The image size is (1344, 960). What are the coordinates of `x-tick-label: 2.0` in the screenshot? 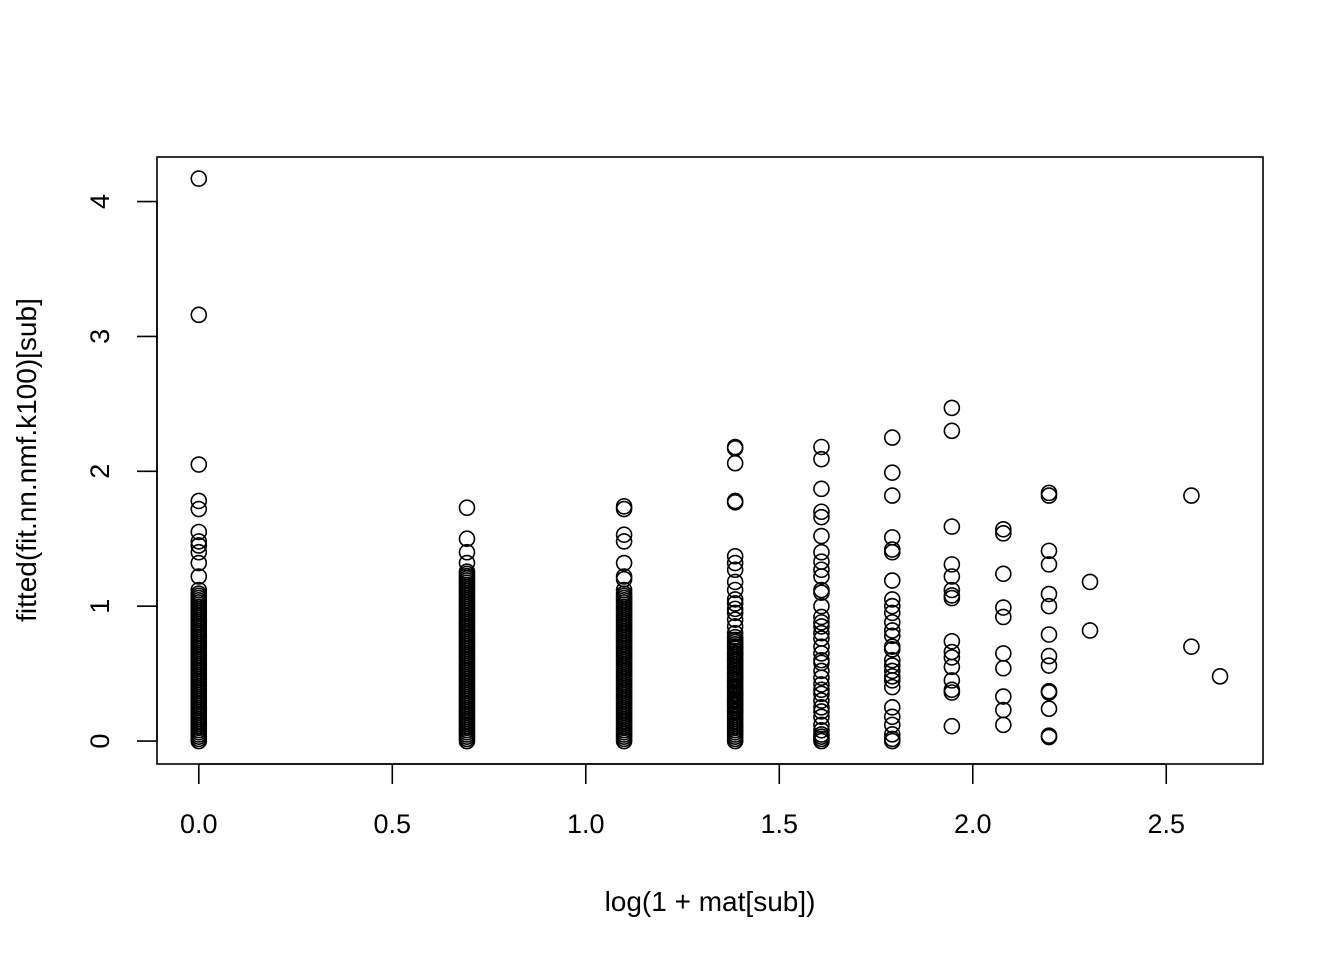 It's located at (973, 824).